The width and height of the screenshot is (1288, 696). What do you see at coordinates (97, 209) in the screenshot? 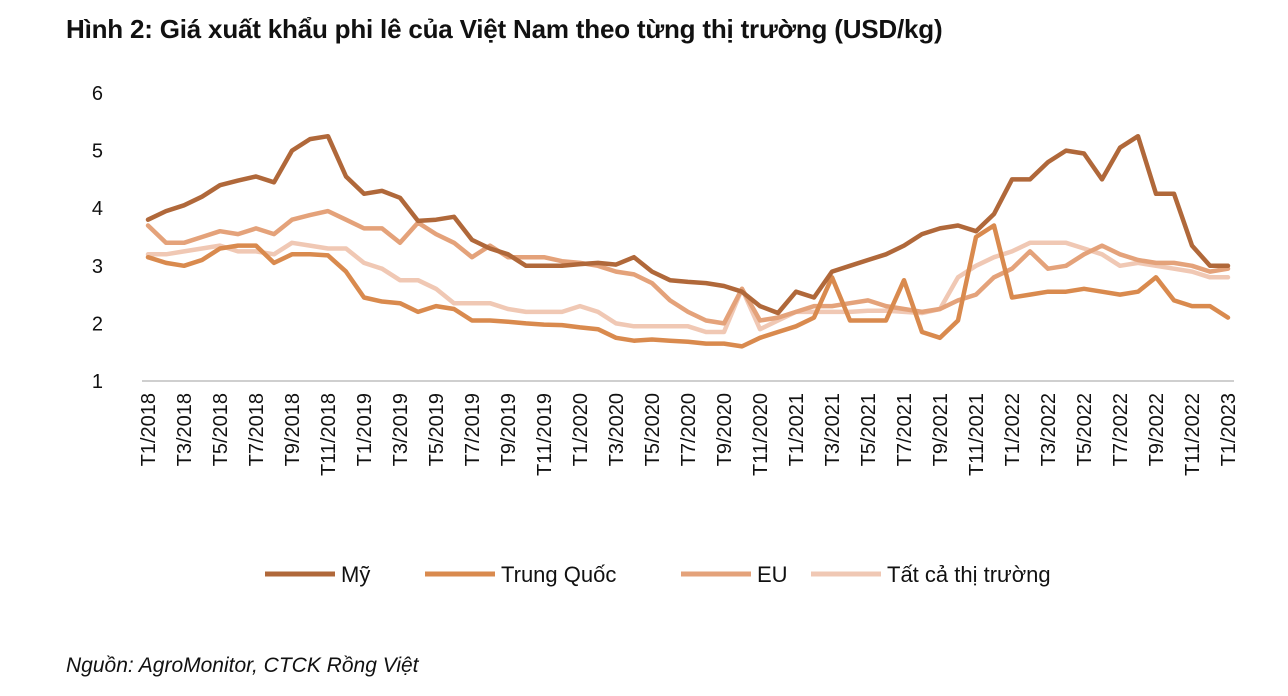
I see `y-tick-label: 4` at bounding box center [97, 209].